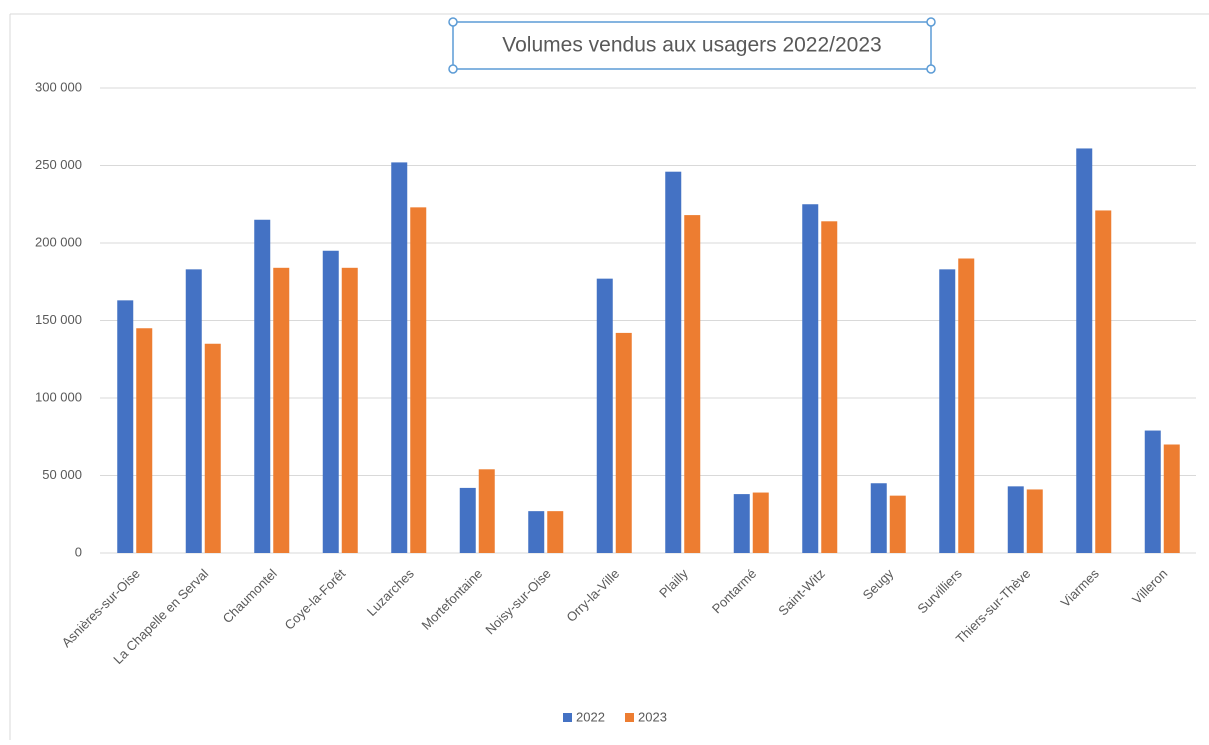  Describe the element at coordinates (62, 474) in the screenshot. I see `y-tick-label: 50 000` at that location.